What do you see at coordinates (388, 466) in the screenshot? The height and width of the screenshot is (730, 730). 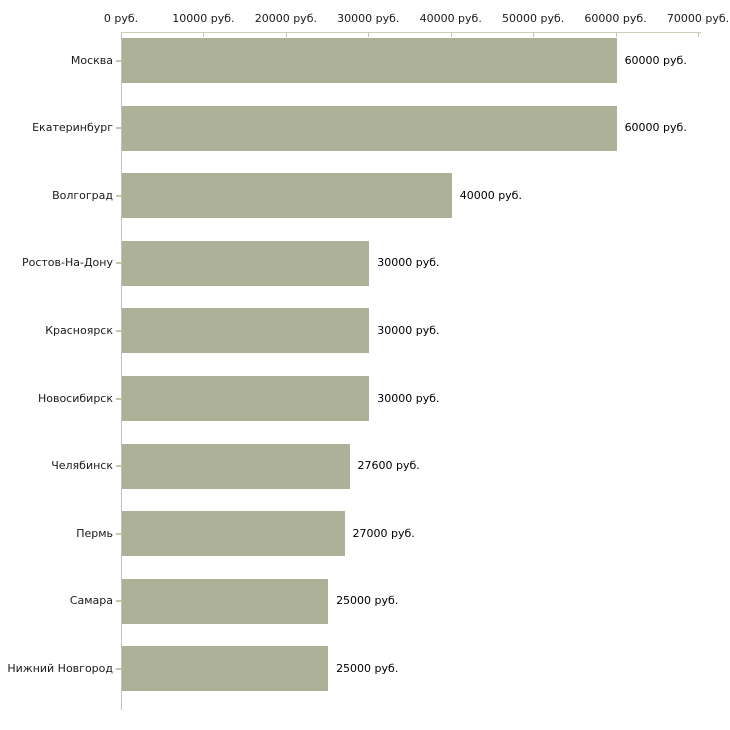 I see `value-label: 27600 руб.` at bounding box center [388, 466].